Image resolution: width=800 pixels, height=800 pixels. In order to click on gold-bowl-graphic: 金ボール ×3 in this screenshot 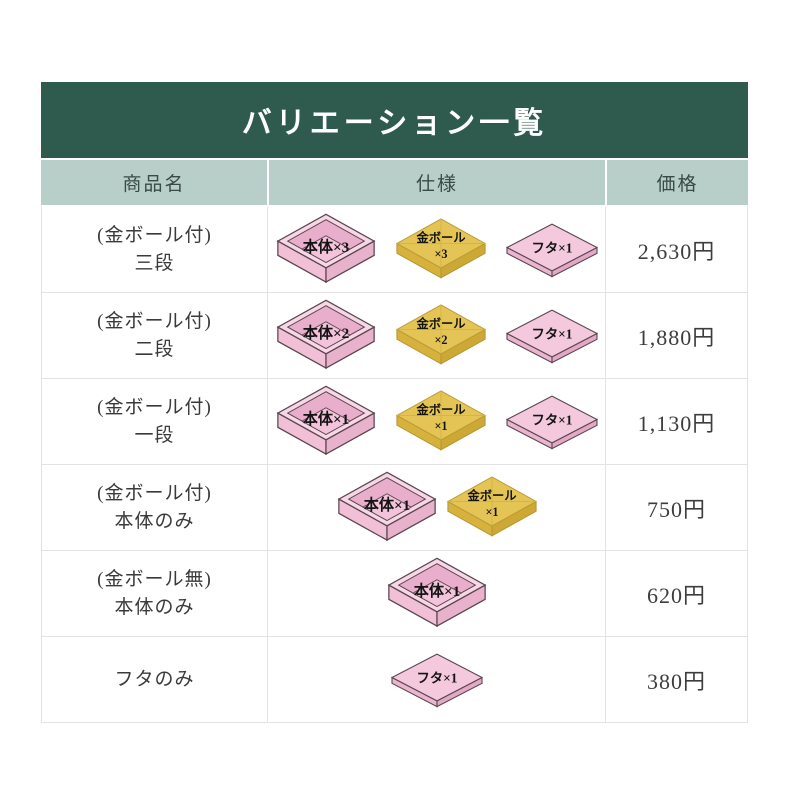, I will do `click(440, 248)`.